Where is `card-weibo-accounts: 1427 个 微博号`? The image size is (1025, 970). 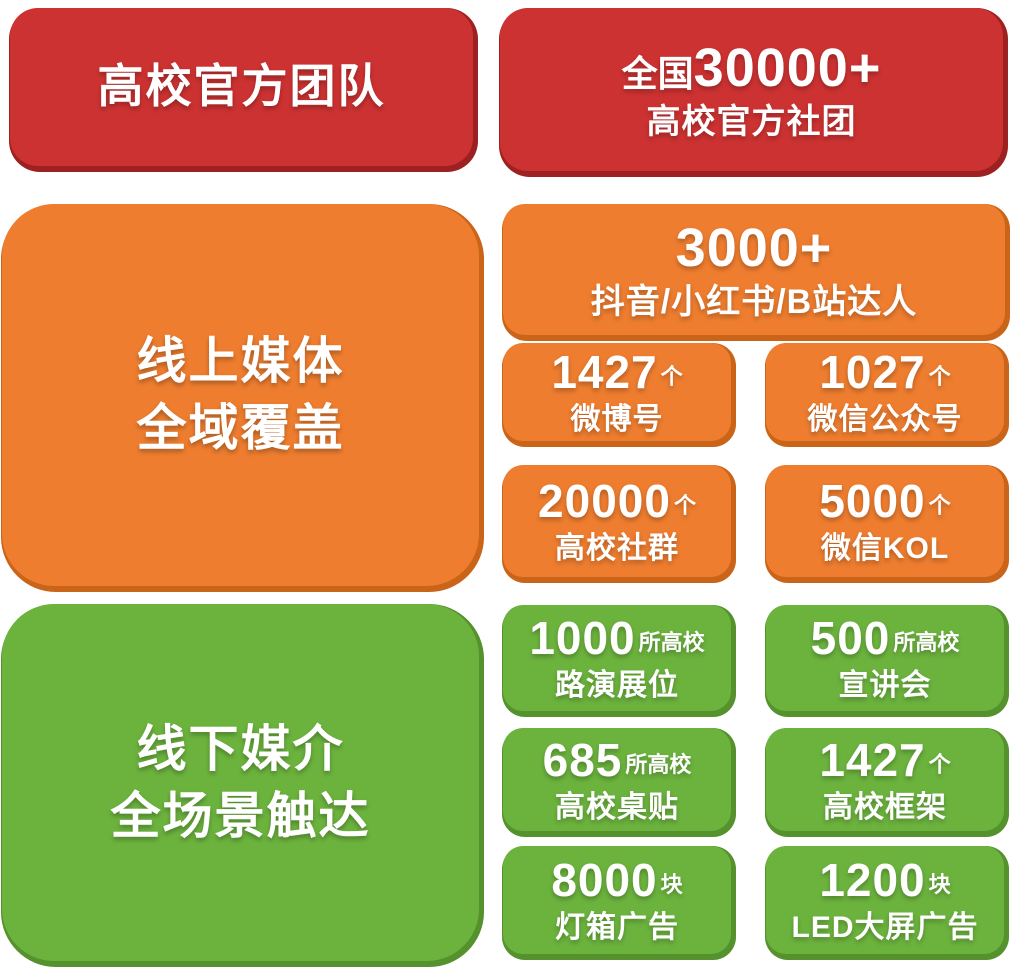 card-weibo-accounts: 1427 个 微博号 is located at coordinates (617, 392).